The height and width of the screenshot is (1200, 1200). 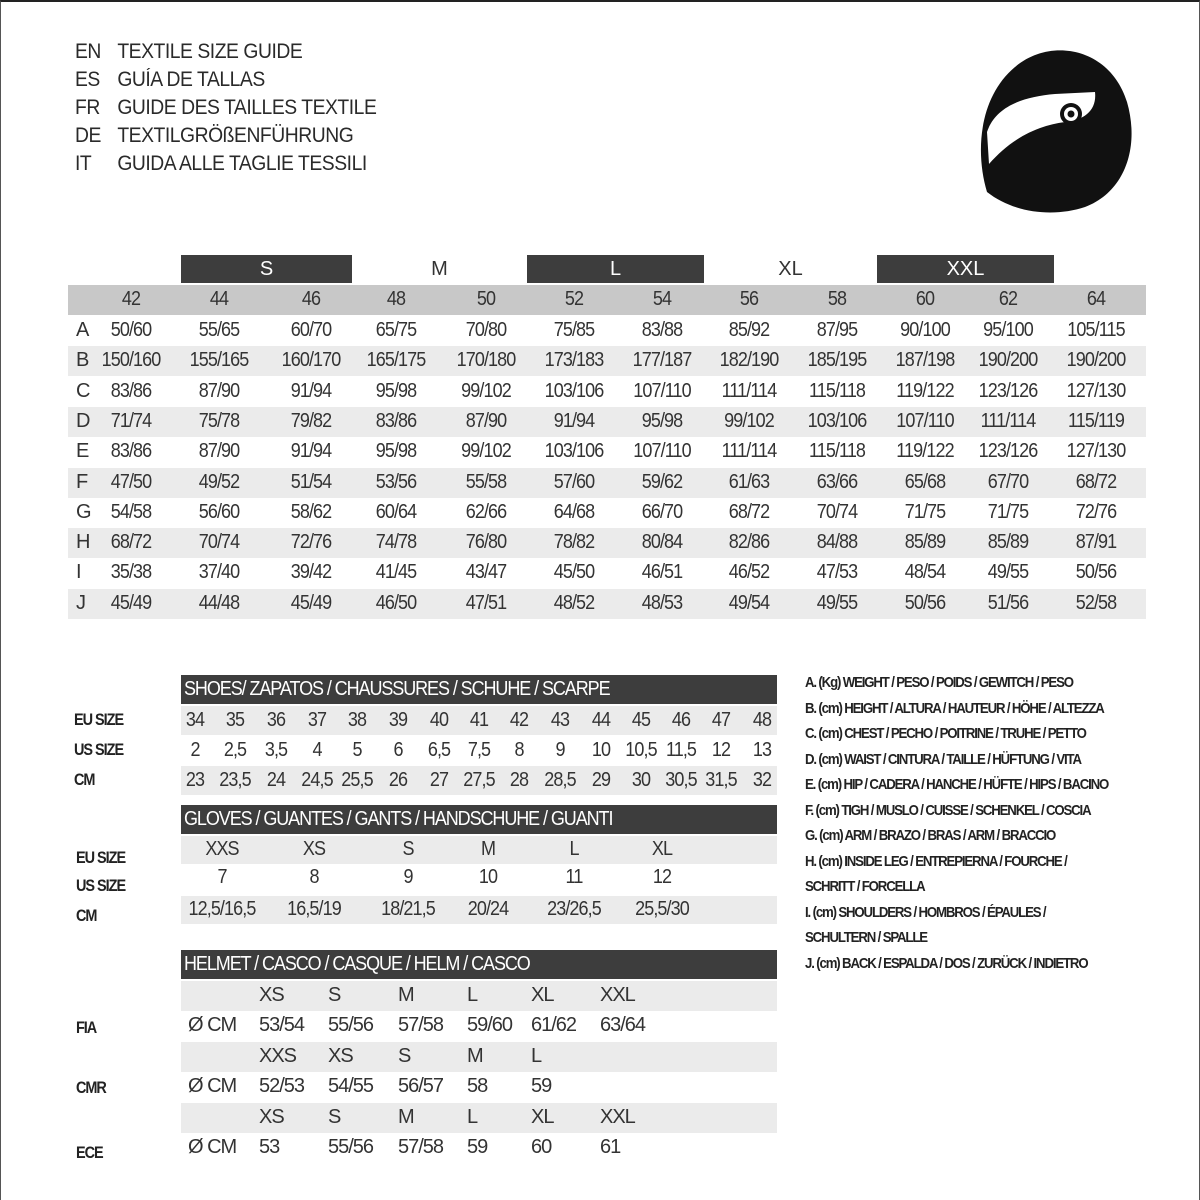 I want to click on helmet-size: S, so click(x=404, y=1056).